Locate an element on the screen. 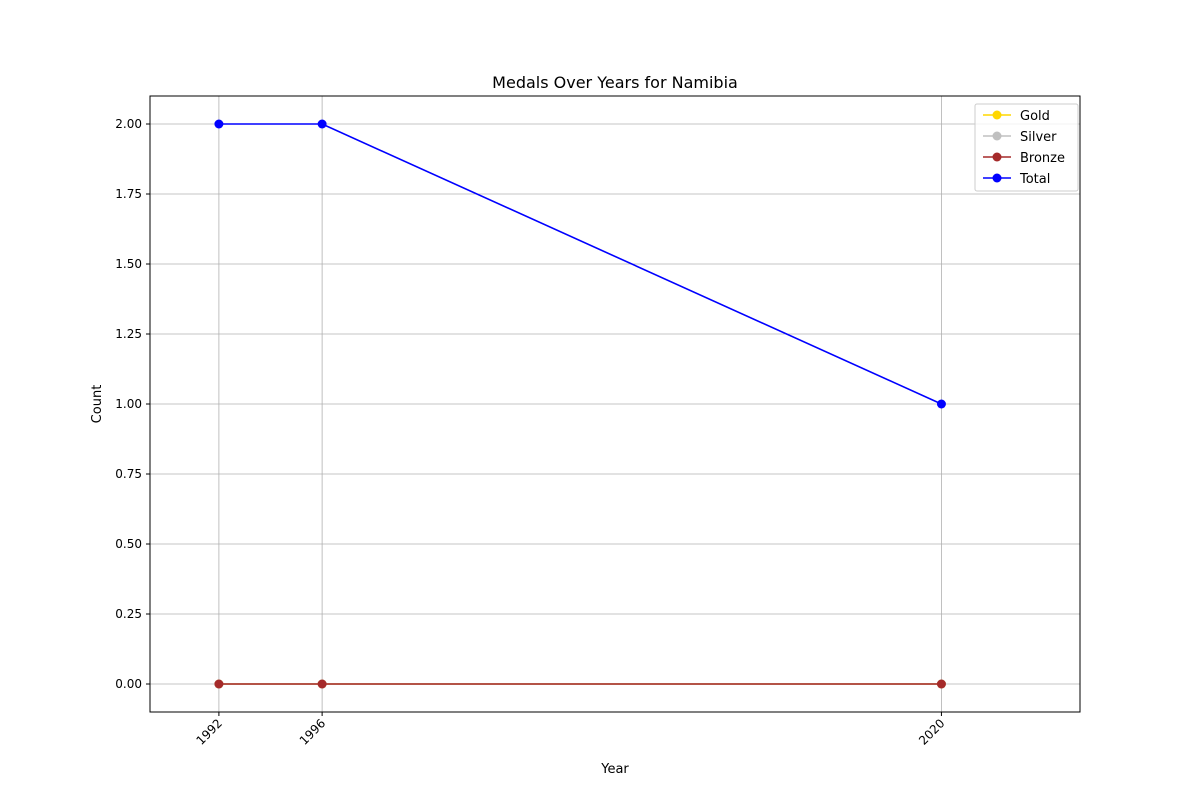 The width and height of the screenshot is (1200, 800). y-tick-label: 0.25 is located at coordinates (128, 614).